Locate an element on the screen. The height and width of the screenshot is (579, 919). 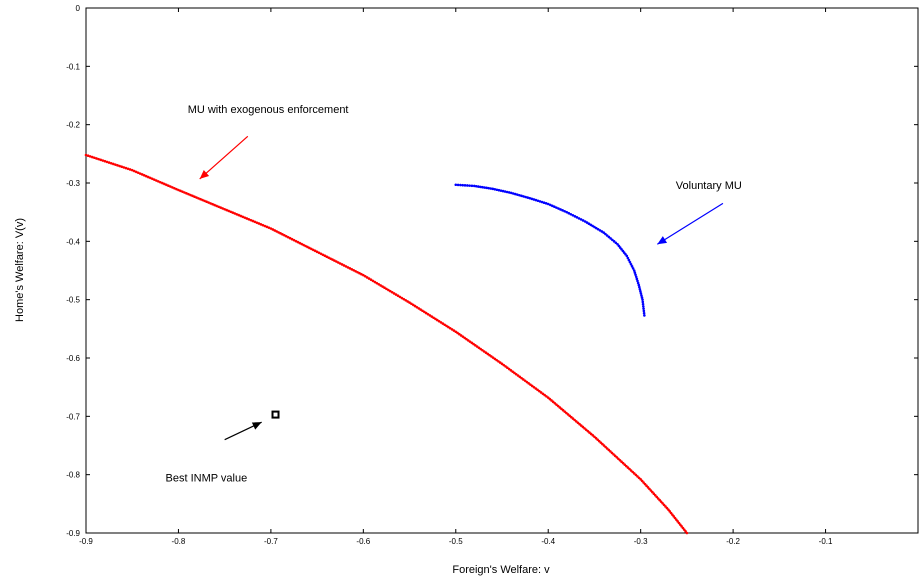
annotation-label: MU with exogenous enforcement is located at coordinates (268, 110).